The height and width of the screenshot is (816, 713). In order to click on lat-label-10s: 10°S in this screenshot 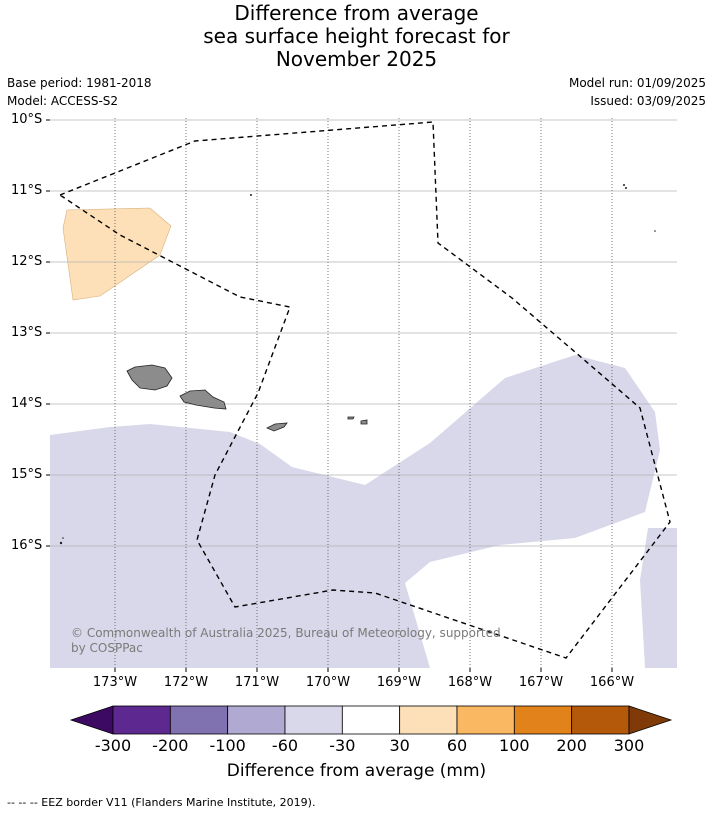, I will do `click(27, 119)`.